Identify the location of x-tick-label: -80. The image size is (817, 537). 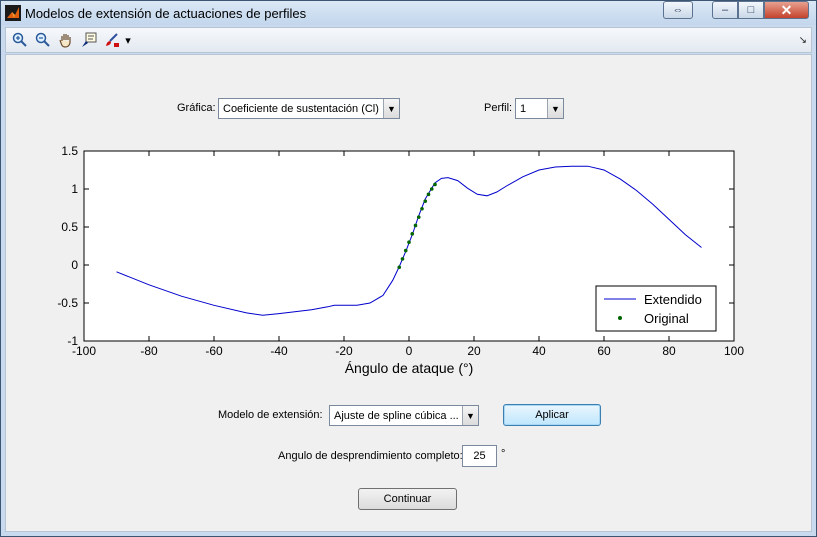
(149, 351).